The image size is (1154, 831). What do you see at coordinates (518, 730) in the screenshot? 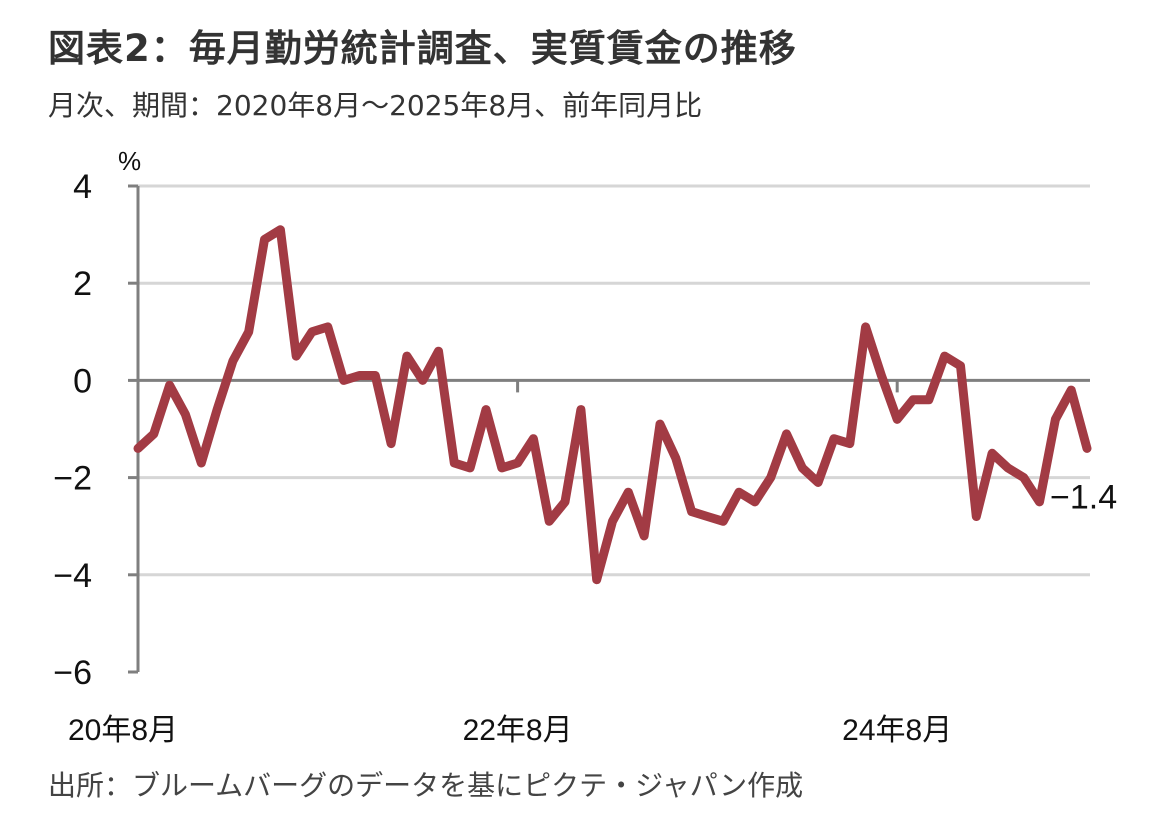
I see `x-tick-label: 22年8月` at bounding box center [518, 730].